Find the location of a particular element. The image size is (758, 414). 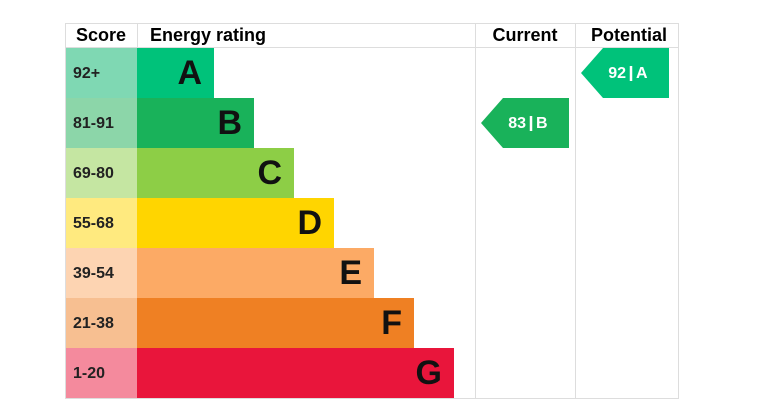

score-range: 69-80 is located at coordinates (93, 173).